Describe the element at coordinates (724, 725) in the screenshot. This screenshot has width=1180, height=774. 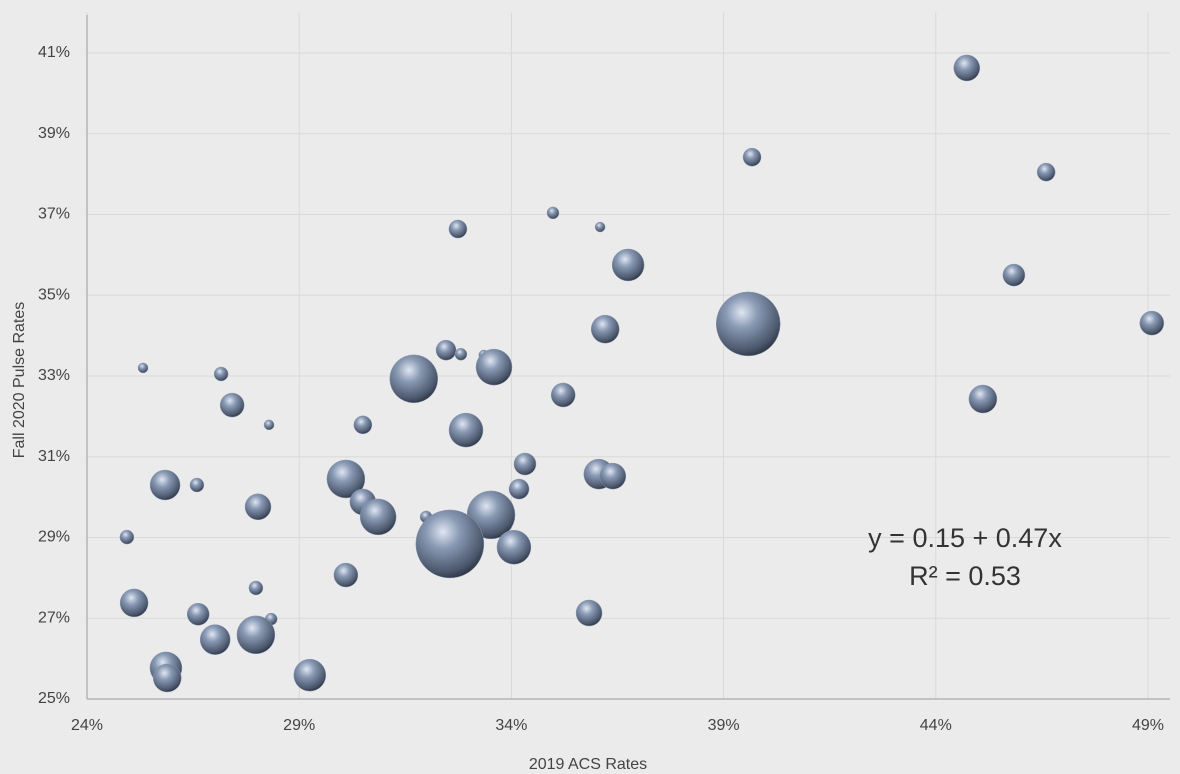
I see `x-tick-label: 39%` at that location.